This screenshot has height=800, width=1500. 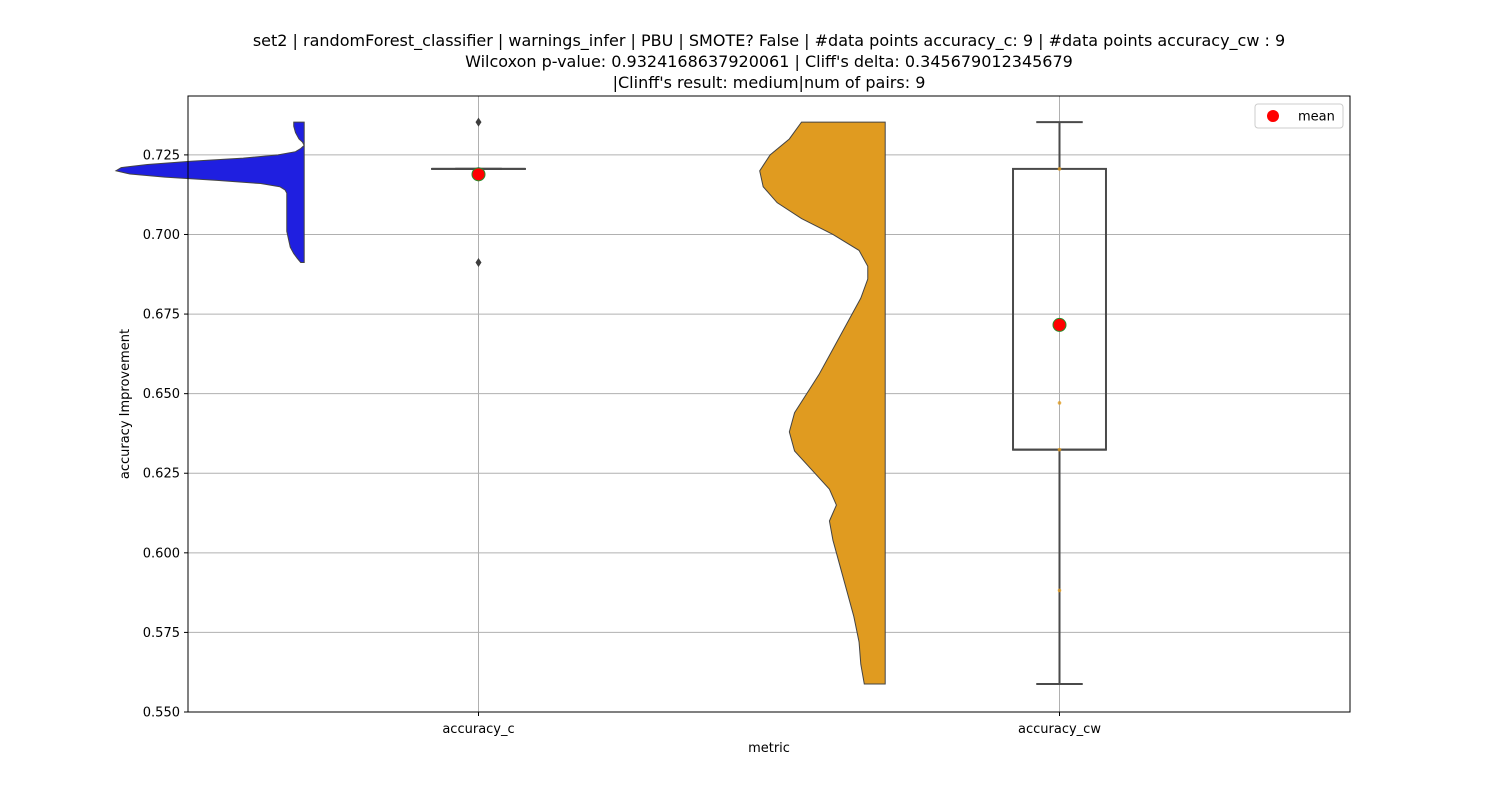 What do you see at coordinates (1273, 116) in the screenshot?
I see `legend-mean-marker` at bounding box center [1273, 116].